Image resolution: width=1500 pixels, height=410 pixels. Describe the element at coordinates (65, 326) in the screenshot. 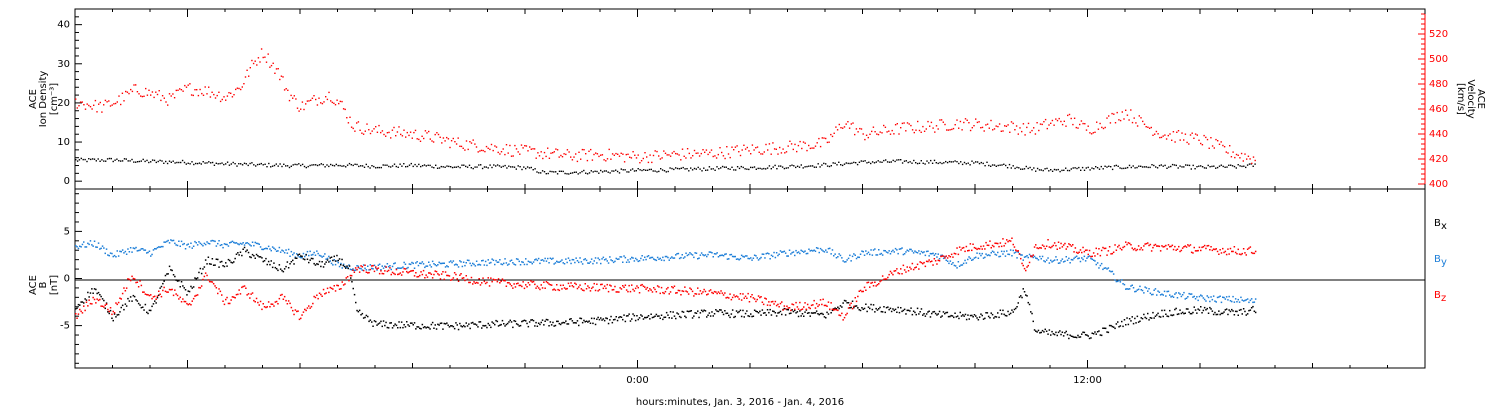

I see `bottom-left-tick-label: -5` at that location.